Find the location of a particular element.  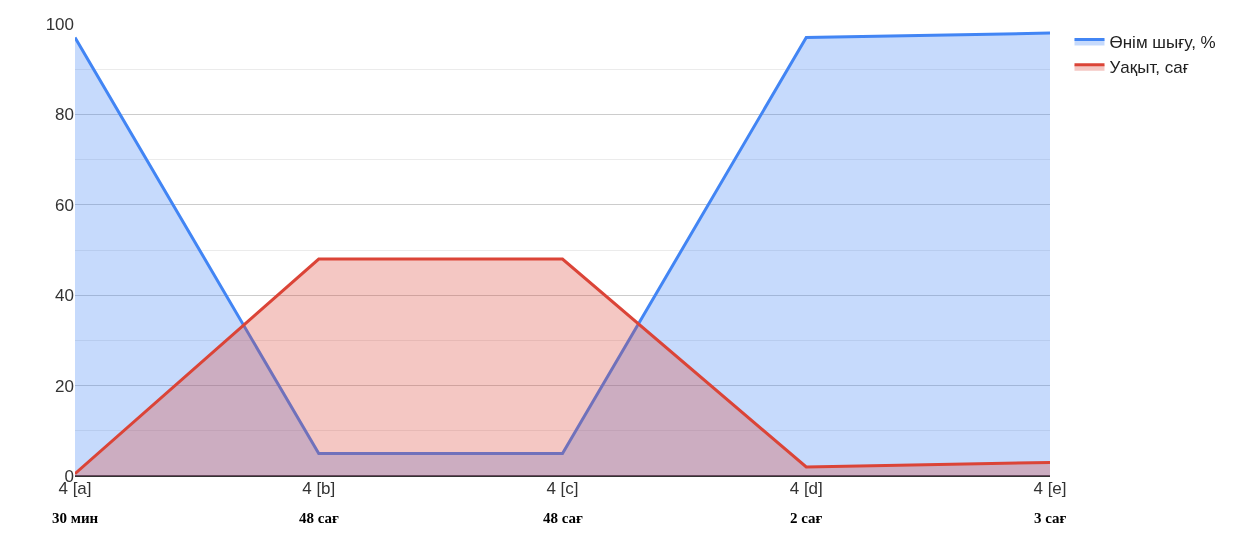

text: 3 сағ is located at coordinates (1050, 518).